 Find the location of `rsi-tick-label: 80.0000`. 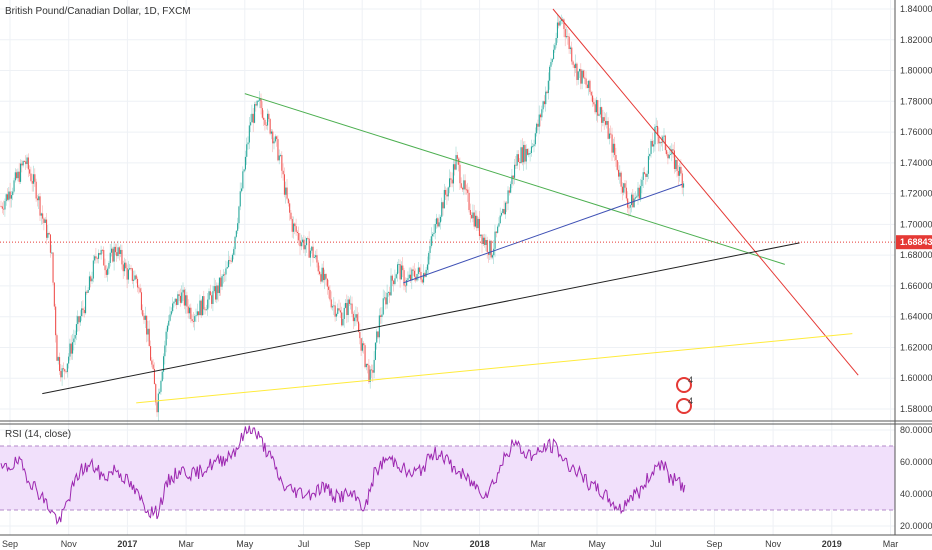

rsi-tick-label: 80.0000 is located at coordinates (916, 430).